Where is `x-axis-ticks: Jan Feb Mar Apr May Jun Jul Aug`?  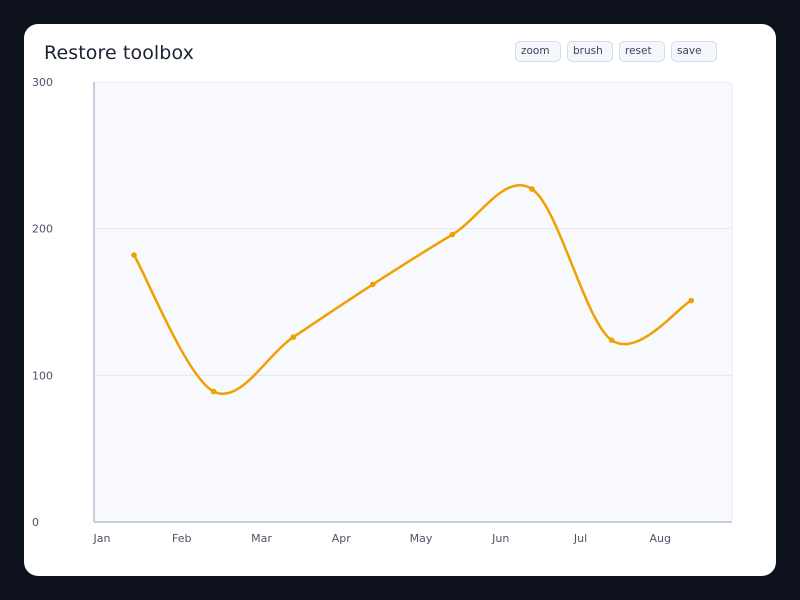 x-axis-ticks: Jan Feb Mar Apr May Jun Jul Aug is located at coordinates (382, 538).